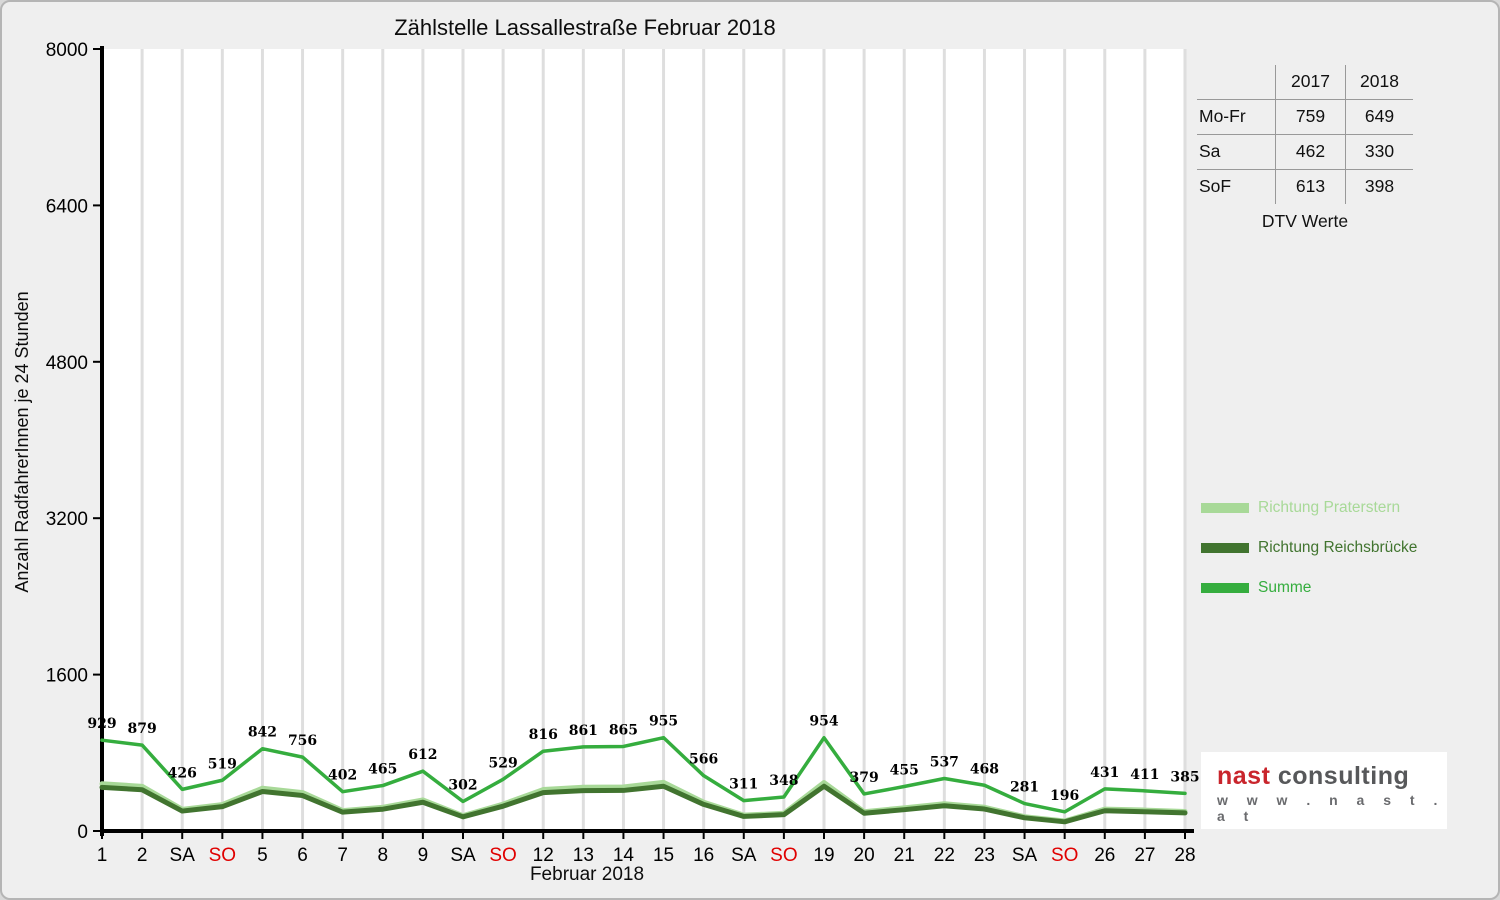  I want to click on legend-swatch-praterstern, so click(1225, 508).